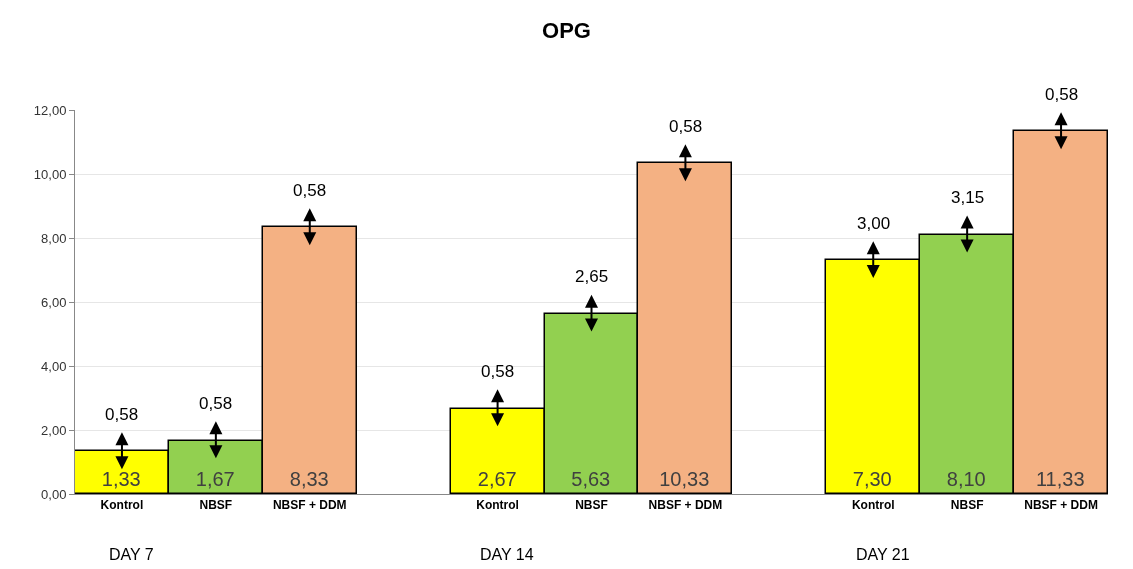 The height and width of the screenshot is (569, 1133). What do you see at coordinates (121, 479) in the screenshot?
I see `data-label: 1,33` at bounding box center [121, 479].